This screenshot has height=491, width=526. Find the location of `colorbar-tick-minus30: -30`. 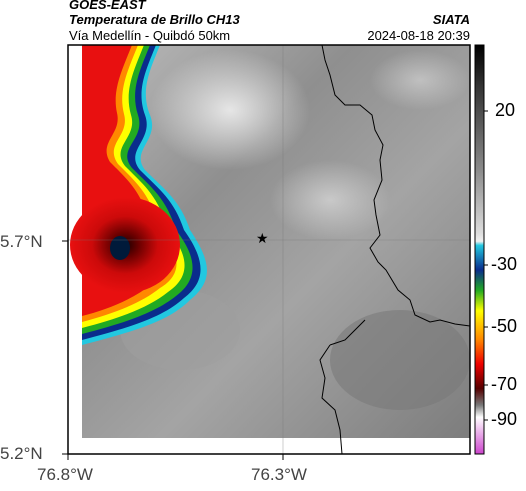

colorbar-tick-minus30: -30 is located at coordinates (504, 264).